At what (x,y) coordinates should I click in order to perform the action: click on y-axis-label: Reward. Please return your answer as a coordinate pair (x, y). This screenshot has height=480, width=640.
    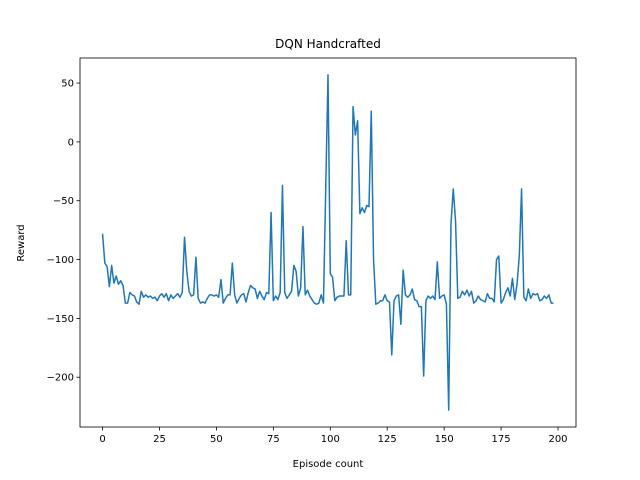
    Looking at the image, I should click on (21, 242).